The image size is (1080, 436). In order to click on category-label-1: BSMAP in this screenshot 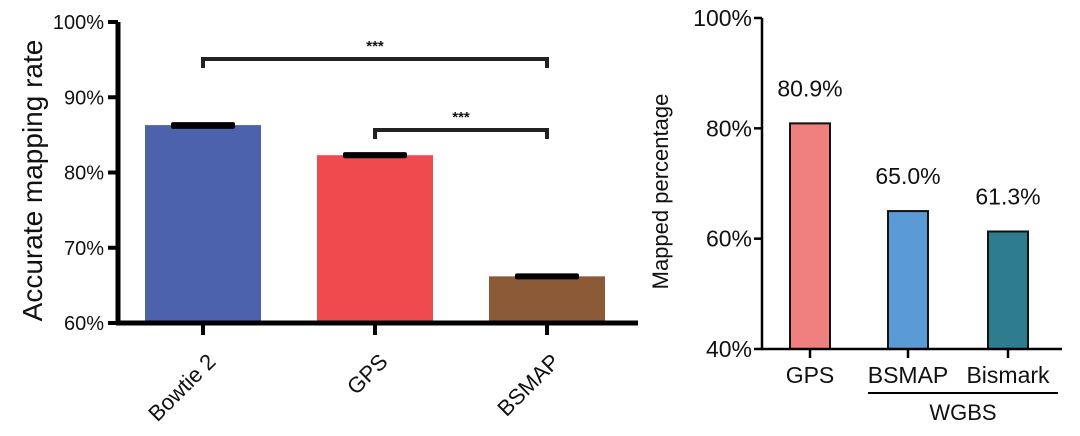, I will do `click(908, 375)`.